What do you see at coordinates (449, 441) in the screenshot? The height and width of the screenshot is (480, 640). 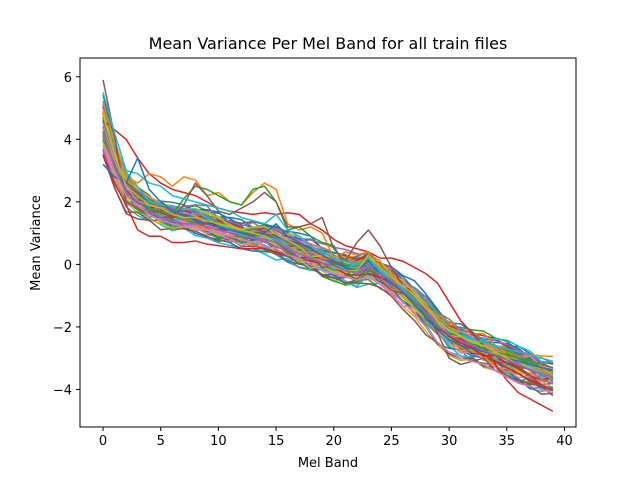 I see `x-tick-label: 30` at bounding box center [449, 441].